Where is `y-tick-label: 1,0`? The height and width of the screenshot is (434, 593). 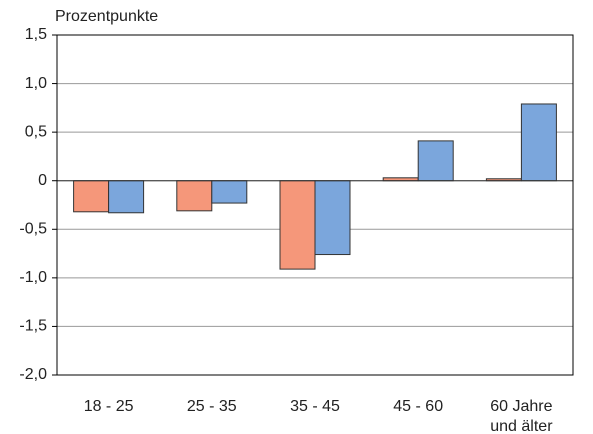
y-tick-label: 1,0 is located at coordinates (36, 83).